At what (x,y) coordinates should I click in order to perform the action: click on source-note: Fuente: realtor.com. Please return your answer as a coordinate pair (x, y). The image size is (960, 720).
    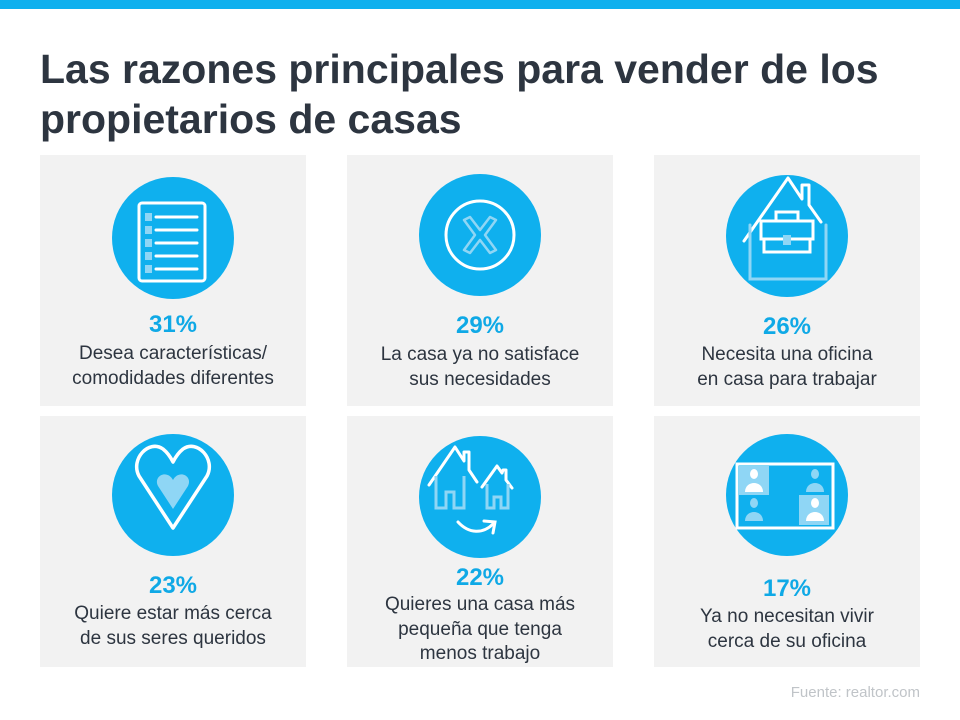
    Looking at the image, I should click on (855, 692).